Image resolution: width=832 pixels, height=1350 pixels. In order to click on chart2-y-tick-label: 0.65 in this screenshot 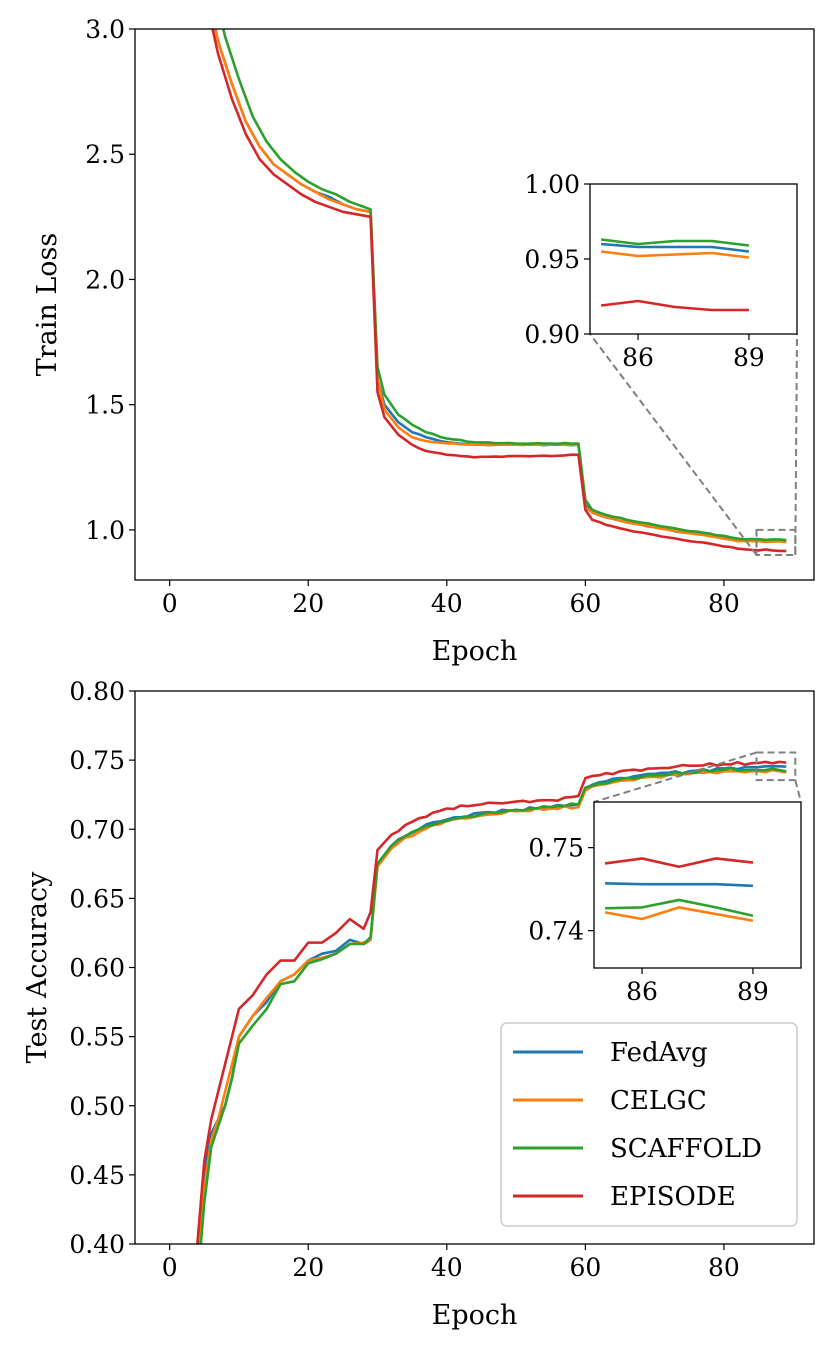, I will do `click(97, 898)`.